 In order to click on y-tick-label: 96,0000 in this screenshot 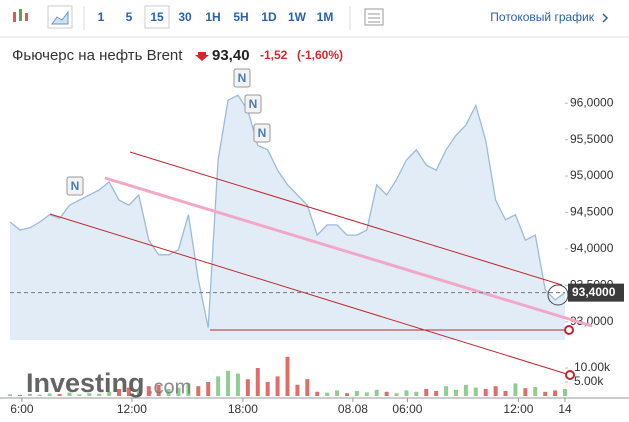, I will do `click(592, 102)`.